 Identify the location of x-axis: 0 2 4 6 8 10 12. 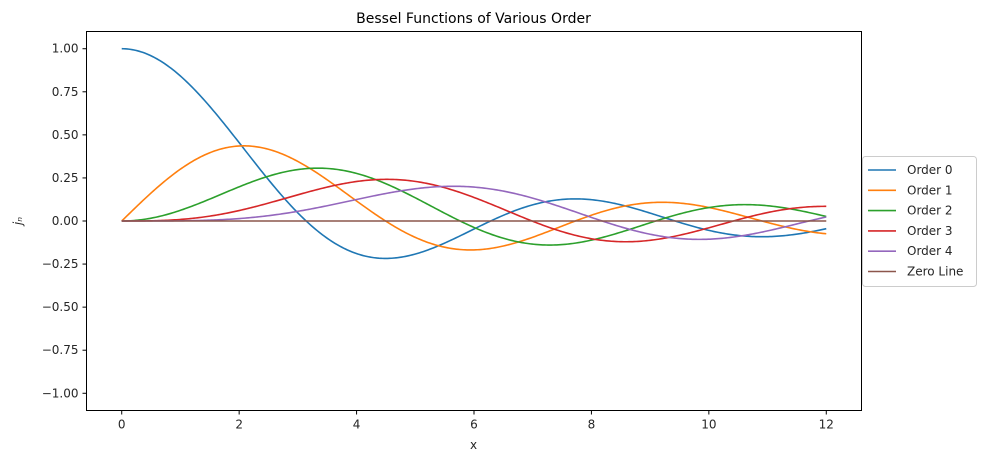
(476, 421).